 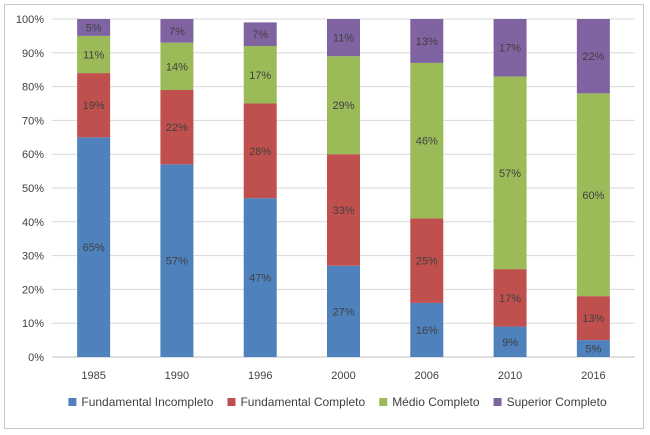 I want to click on bar-segment-superior-completo-2010, so click(x=510, y=48).